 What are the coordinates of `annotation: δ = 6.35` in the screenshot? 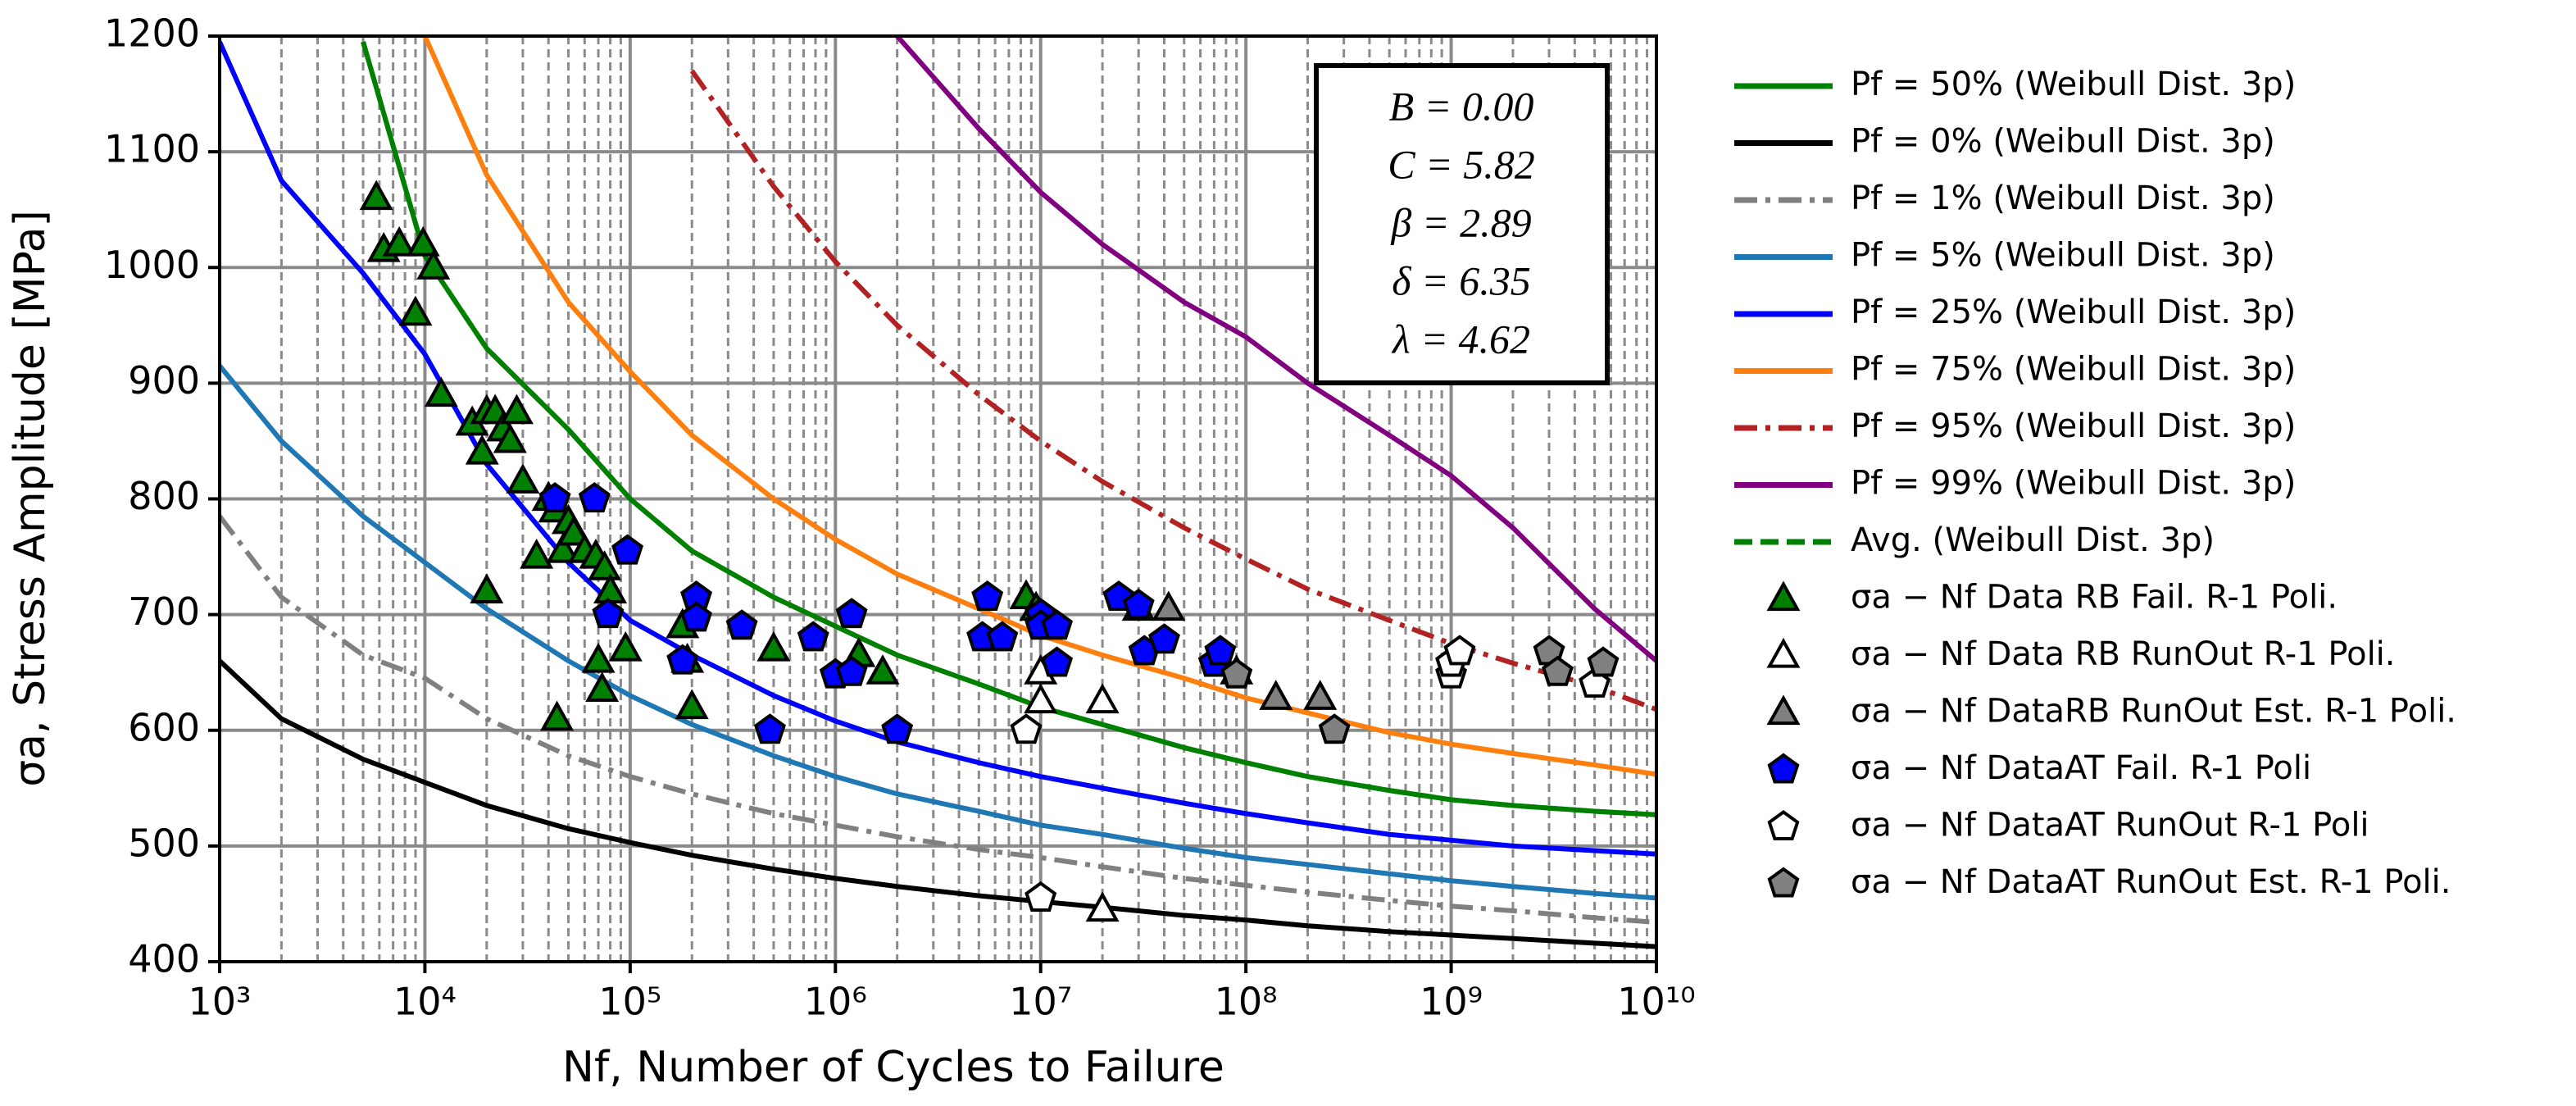 It's located at (1461, 280).